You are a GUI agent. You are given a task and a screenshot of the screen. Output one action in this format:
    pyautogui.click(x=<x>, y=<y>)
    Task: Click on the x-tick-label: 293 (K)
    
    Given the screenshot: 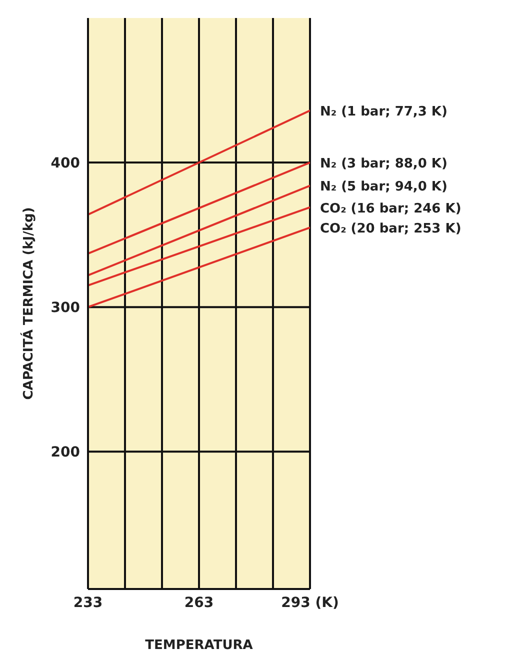 What is the action you would take?
    pyautogui.click(x=310, y=602)
    